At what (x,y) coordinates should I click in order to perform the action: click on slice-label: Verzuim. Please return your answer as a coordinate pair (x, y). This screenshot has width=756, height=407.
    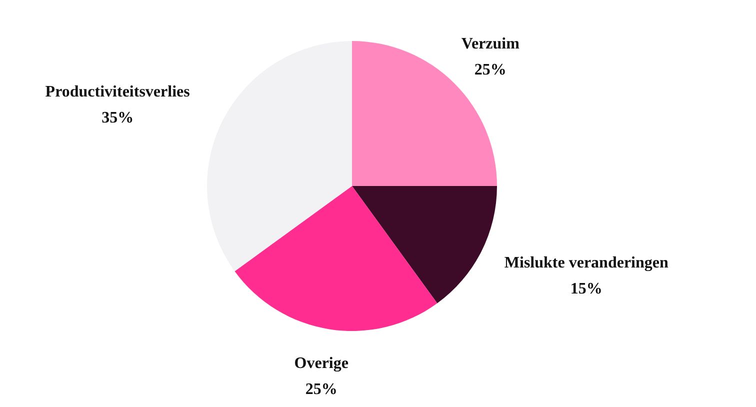
    Looking at the image, I should click on (490, 44).